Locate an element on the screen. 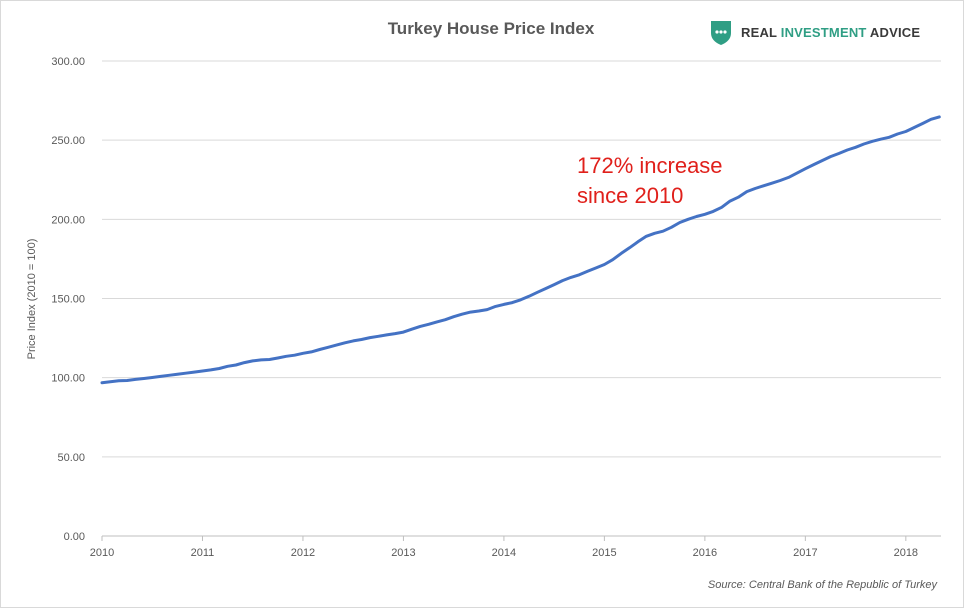 The height and width of the screenshot is (608, 964). increase-annotation: 172% increase since 2010 is located at coordinates (677, 181).